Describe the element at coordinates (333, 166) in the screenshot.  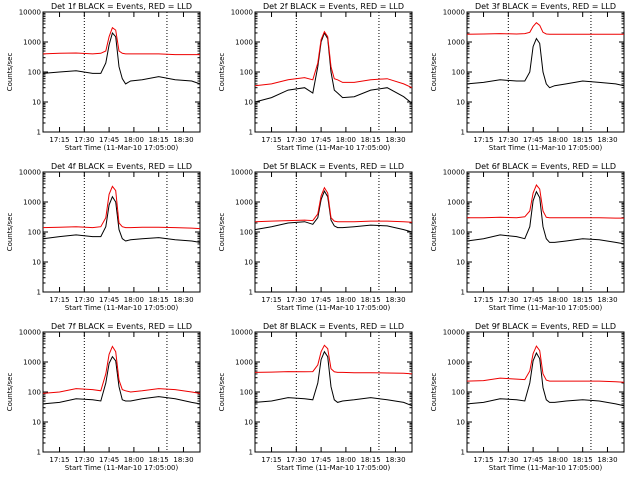
I see `panel-title: Det 5f BLACK = Events, RED = LLD` at that location.